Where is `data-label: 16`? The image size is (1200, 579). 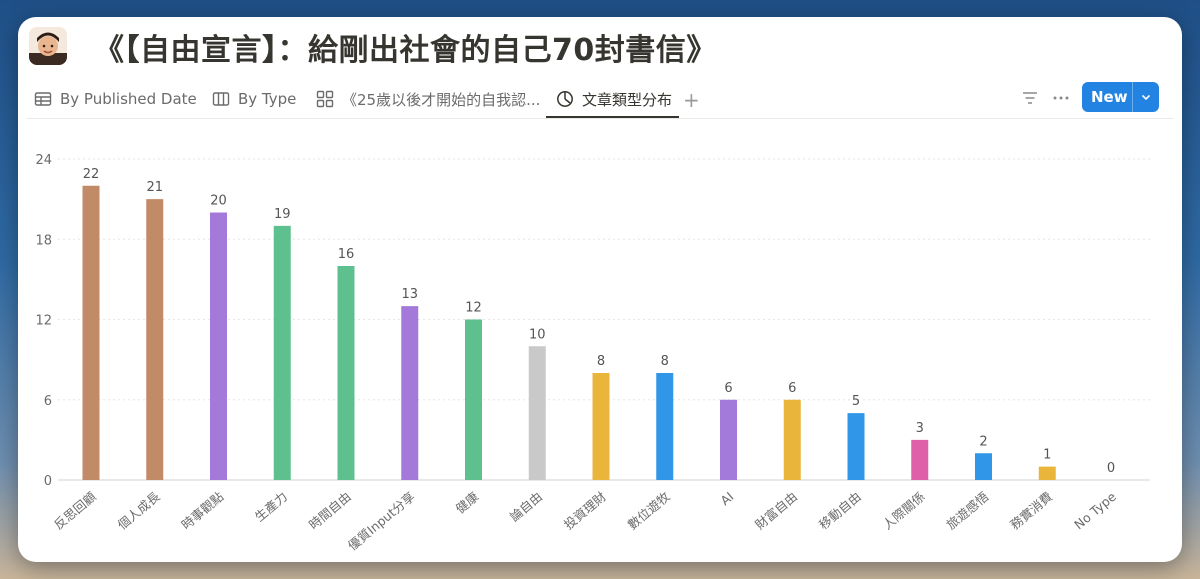 data-label: 16 is located at coordinates (346, 254).